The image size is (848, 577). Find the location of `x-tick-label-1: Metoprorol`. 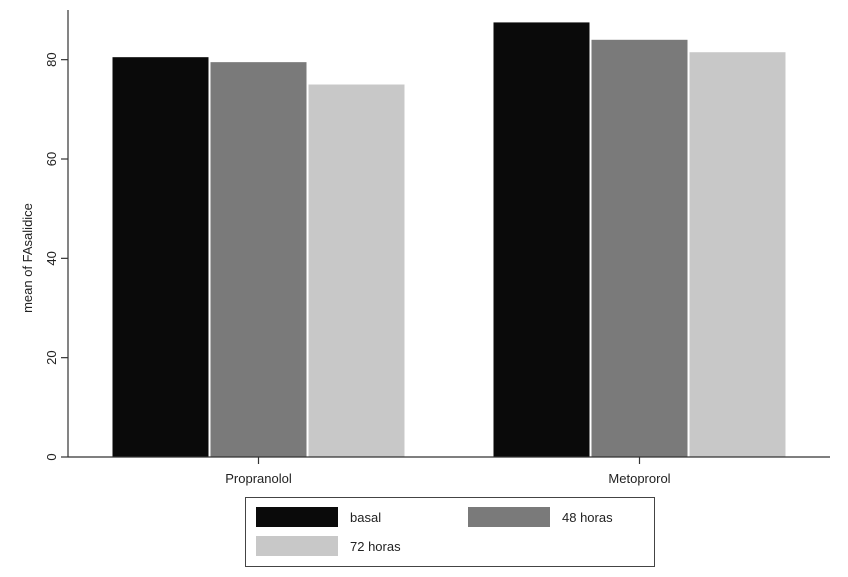

x-tick-label-1: Metoprorol is located at coordinates (639, 478).